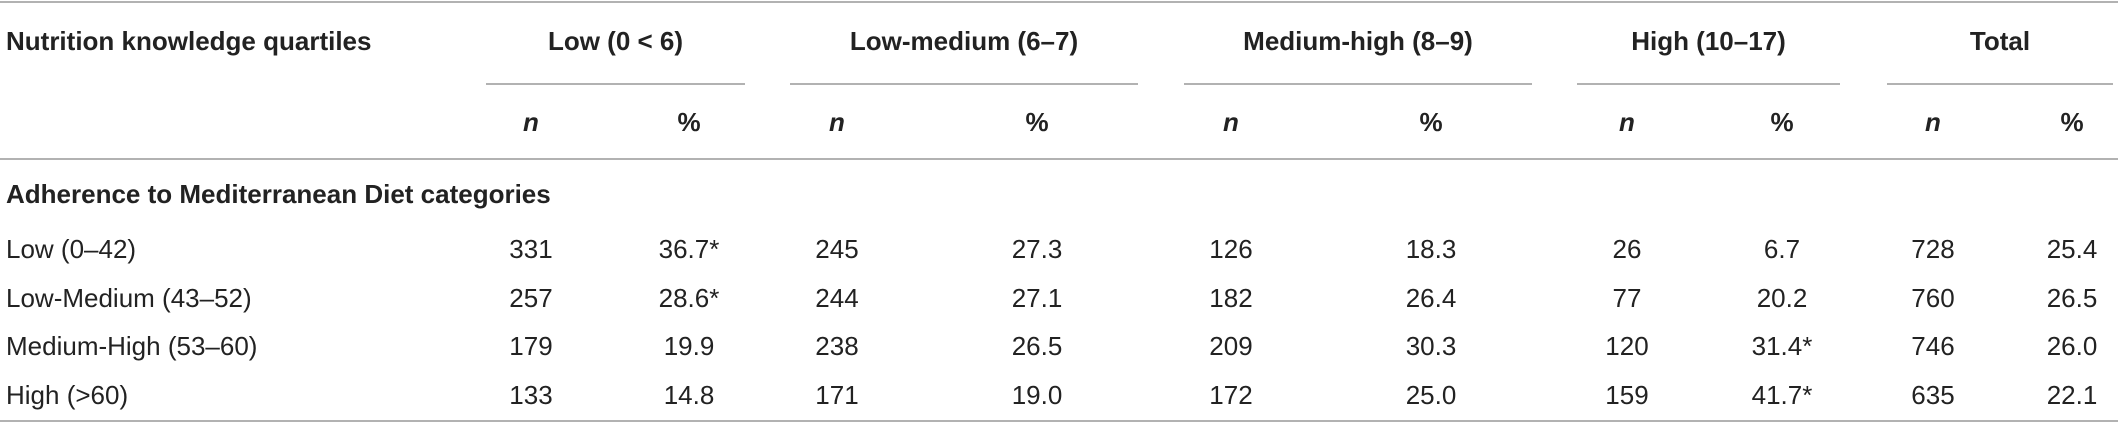  Describe the element at coordinates (530, 346) in the screenshot. I see `cell: 179` at that location.